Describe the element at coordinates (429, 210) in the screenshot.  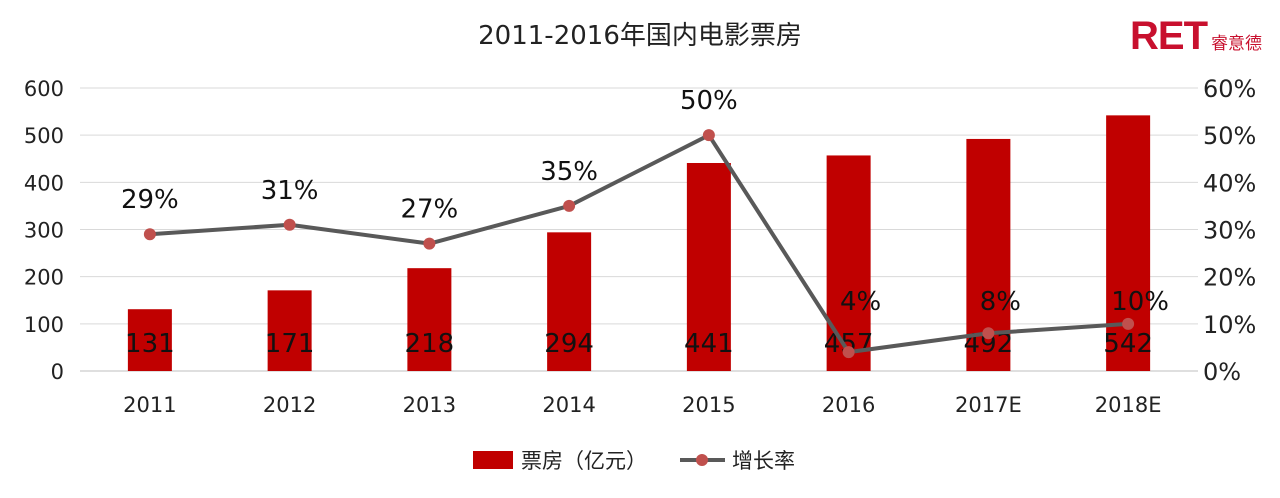
I see `growth-value-label: 27%` at that location.